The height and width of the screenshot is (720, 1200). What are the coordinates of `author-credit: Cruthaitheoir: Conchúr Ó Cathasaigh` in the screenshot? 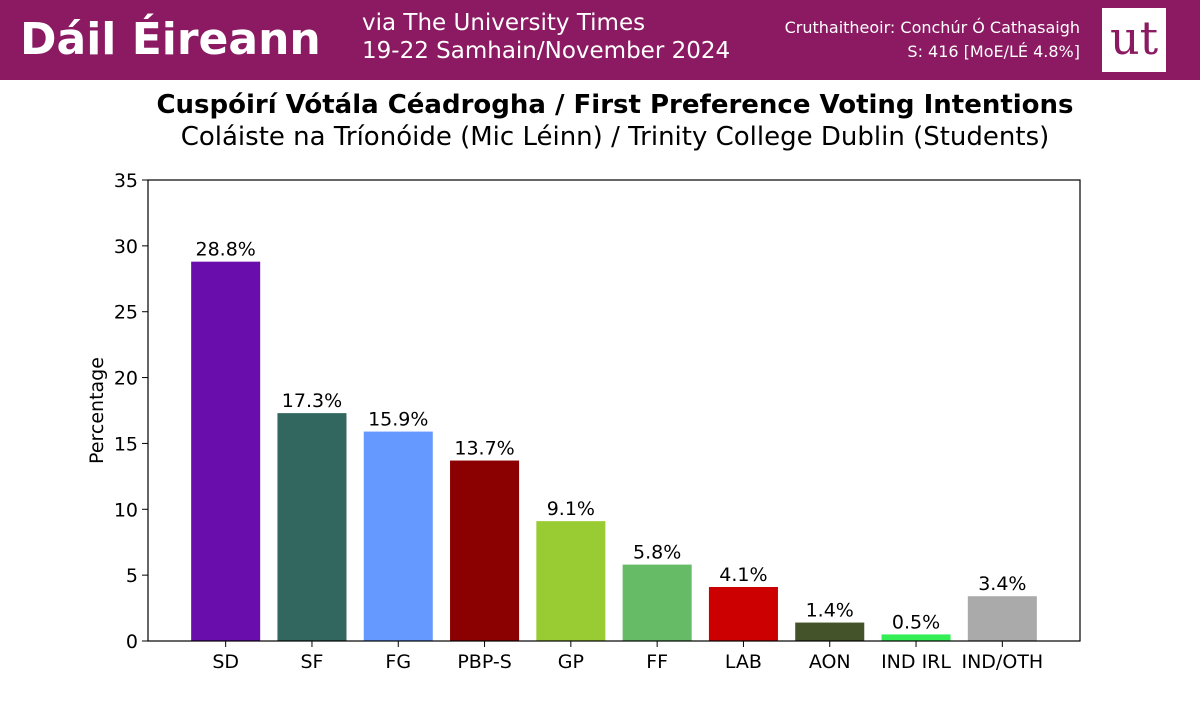 It's located at (932, 27).